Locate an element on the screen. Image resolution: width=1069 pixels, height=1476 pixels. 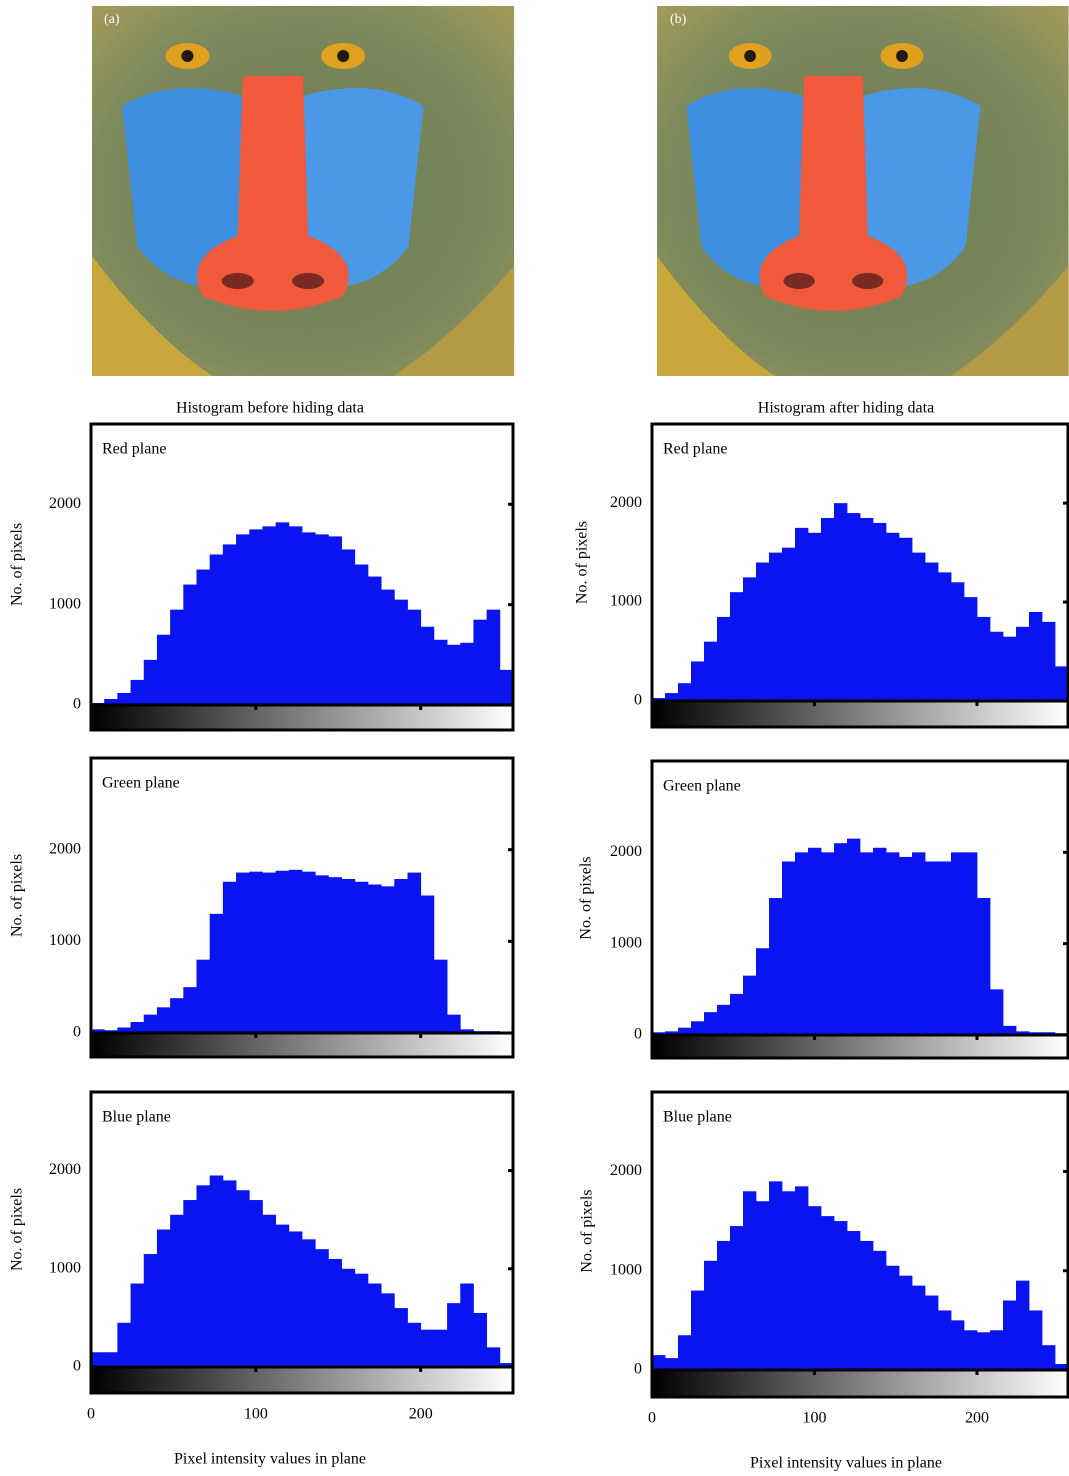
column-title: Histogram after hiding data is located at coordinates (846, 408).